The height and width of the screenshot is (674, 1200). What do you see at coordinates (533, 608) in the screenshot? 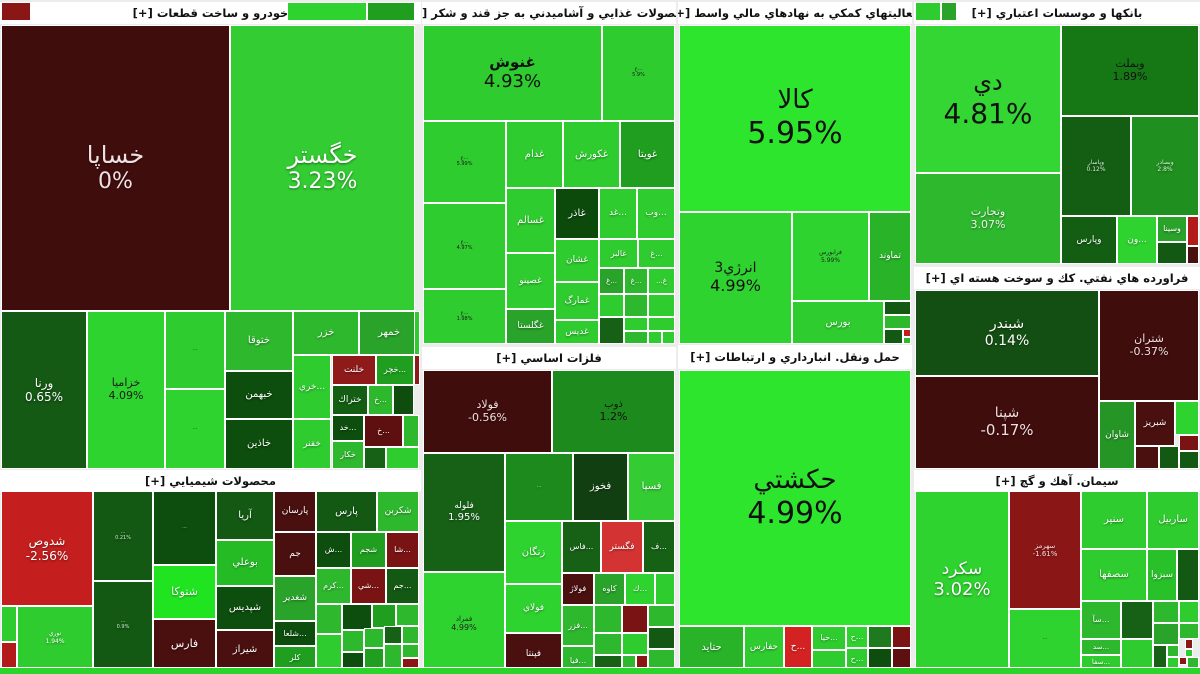
I see `tile-فولاي: فولاي` at bounding box center [533, 608].